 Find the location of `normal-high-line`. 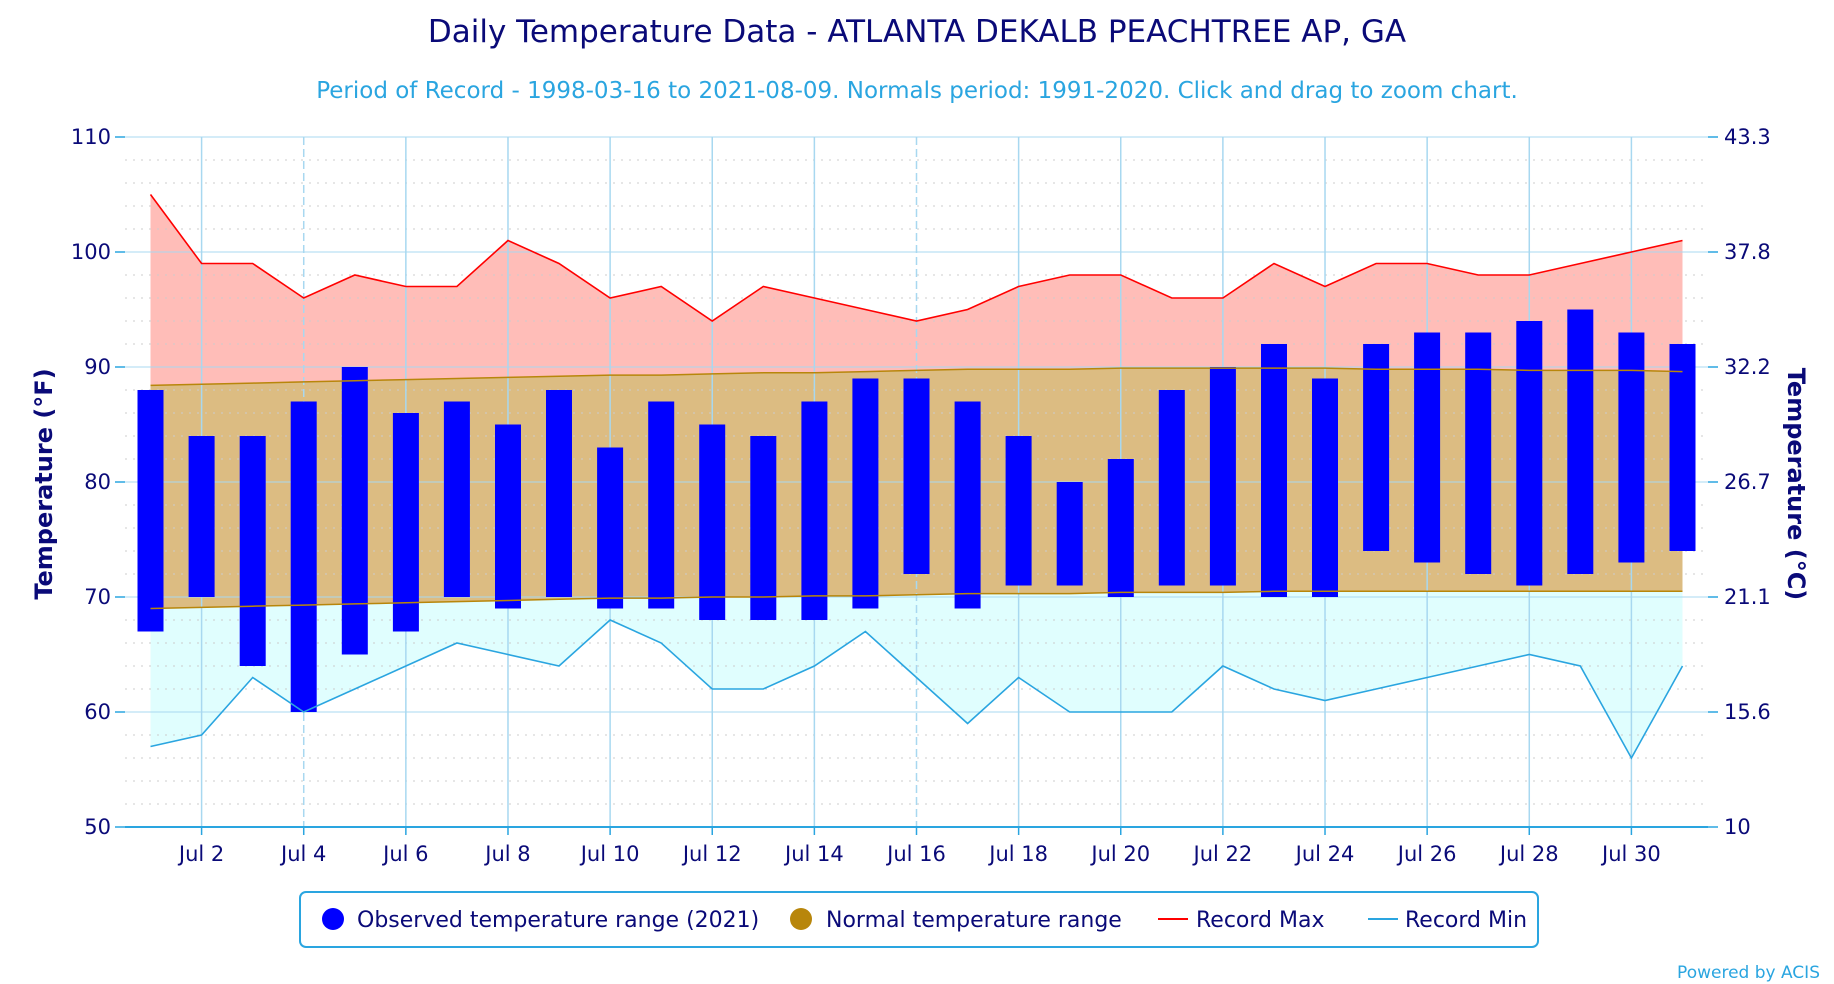

normal-high-line is located at coordinates (916, 377).